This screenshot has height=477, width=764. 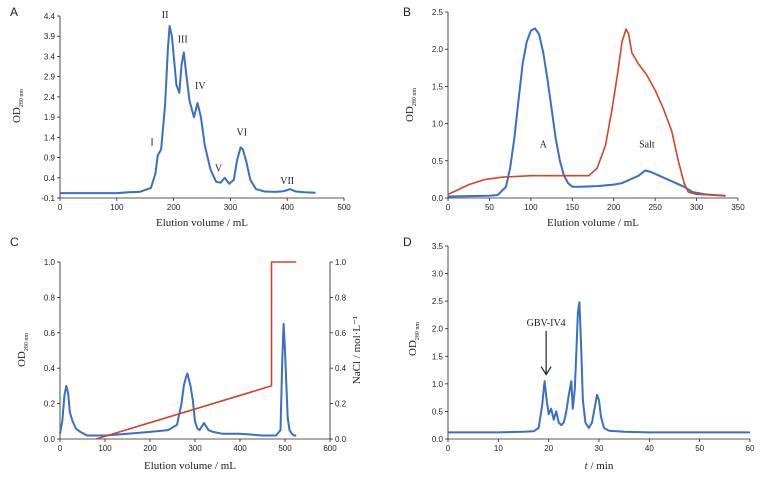 I want to click on panel-b-annotation: Salt, so click(x=647, y=144).